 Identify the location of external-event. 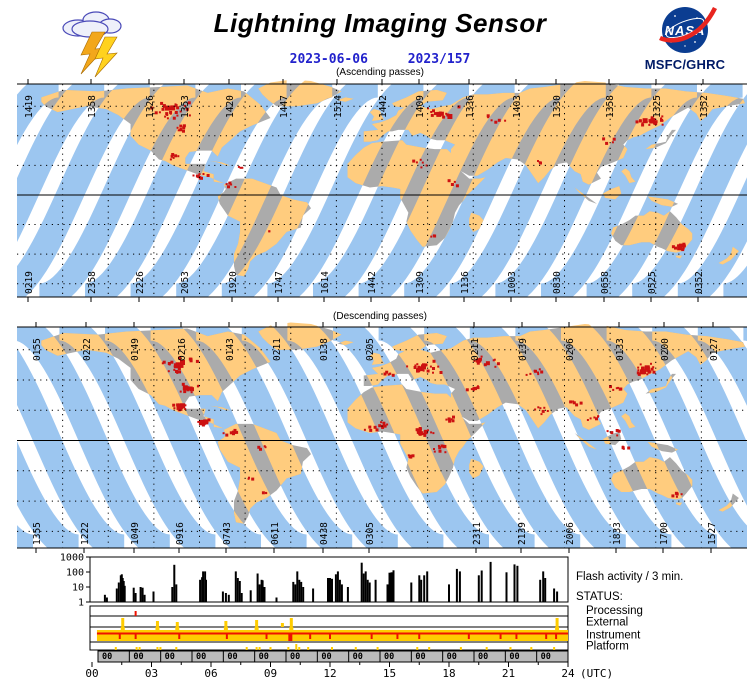
(157, 624).